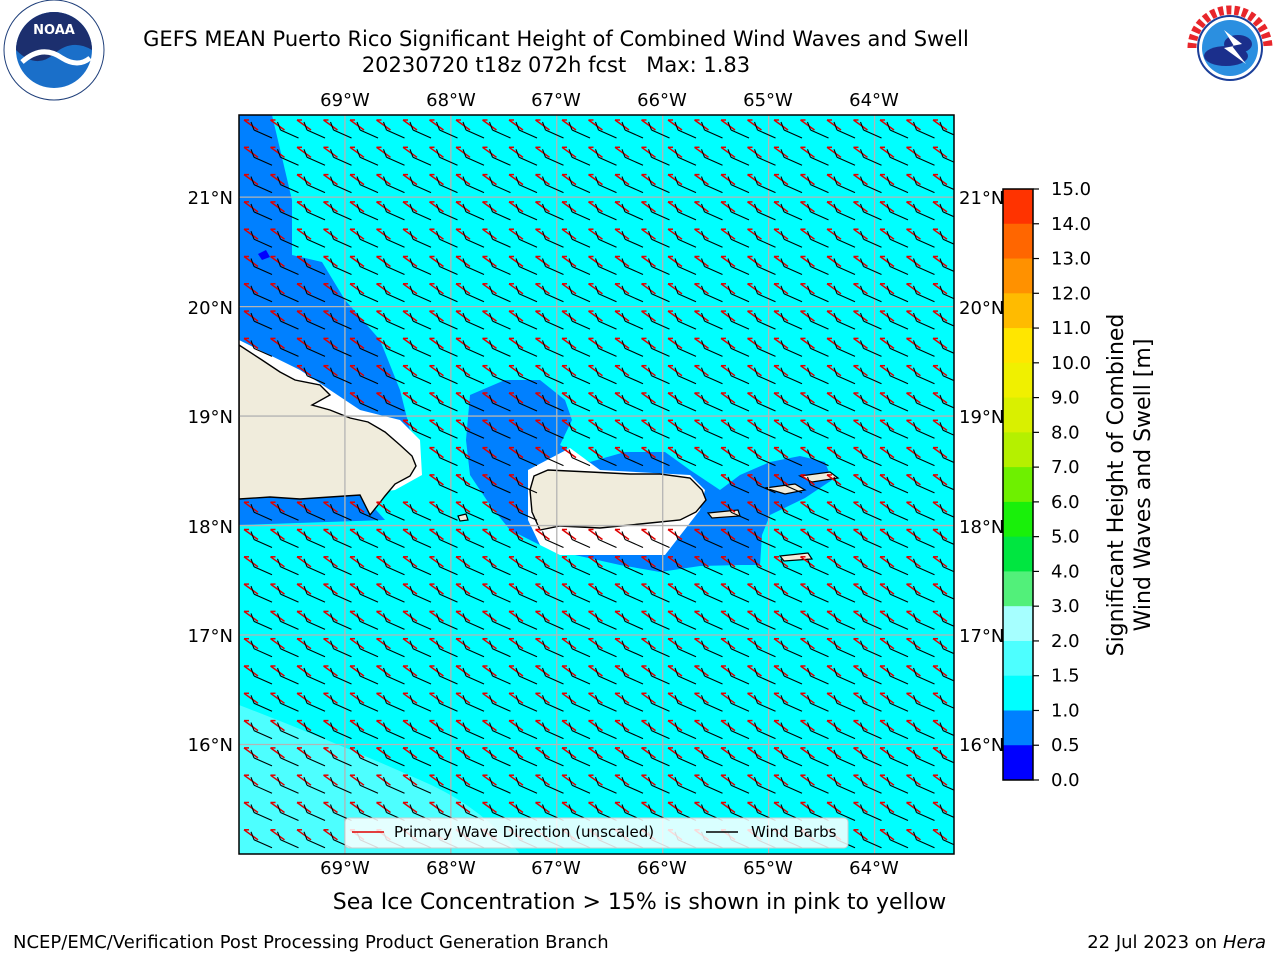 Image resolution: width=1280 pixels, height=960 pixels. What do you see at coordinates (981, 472) in the screenshot?
I see `right-latitude-labels: 21°N 20°N 19°N 18°N 17°N 16°N` at bounding box center [981, 472].